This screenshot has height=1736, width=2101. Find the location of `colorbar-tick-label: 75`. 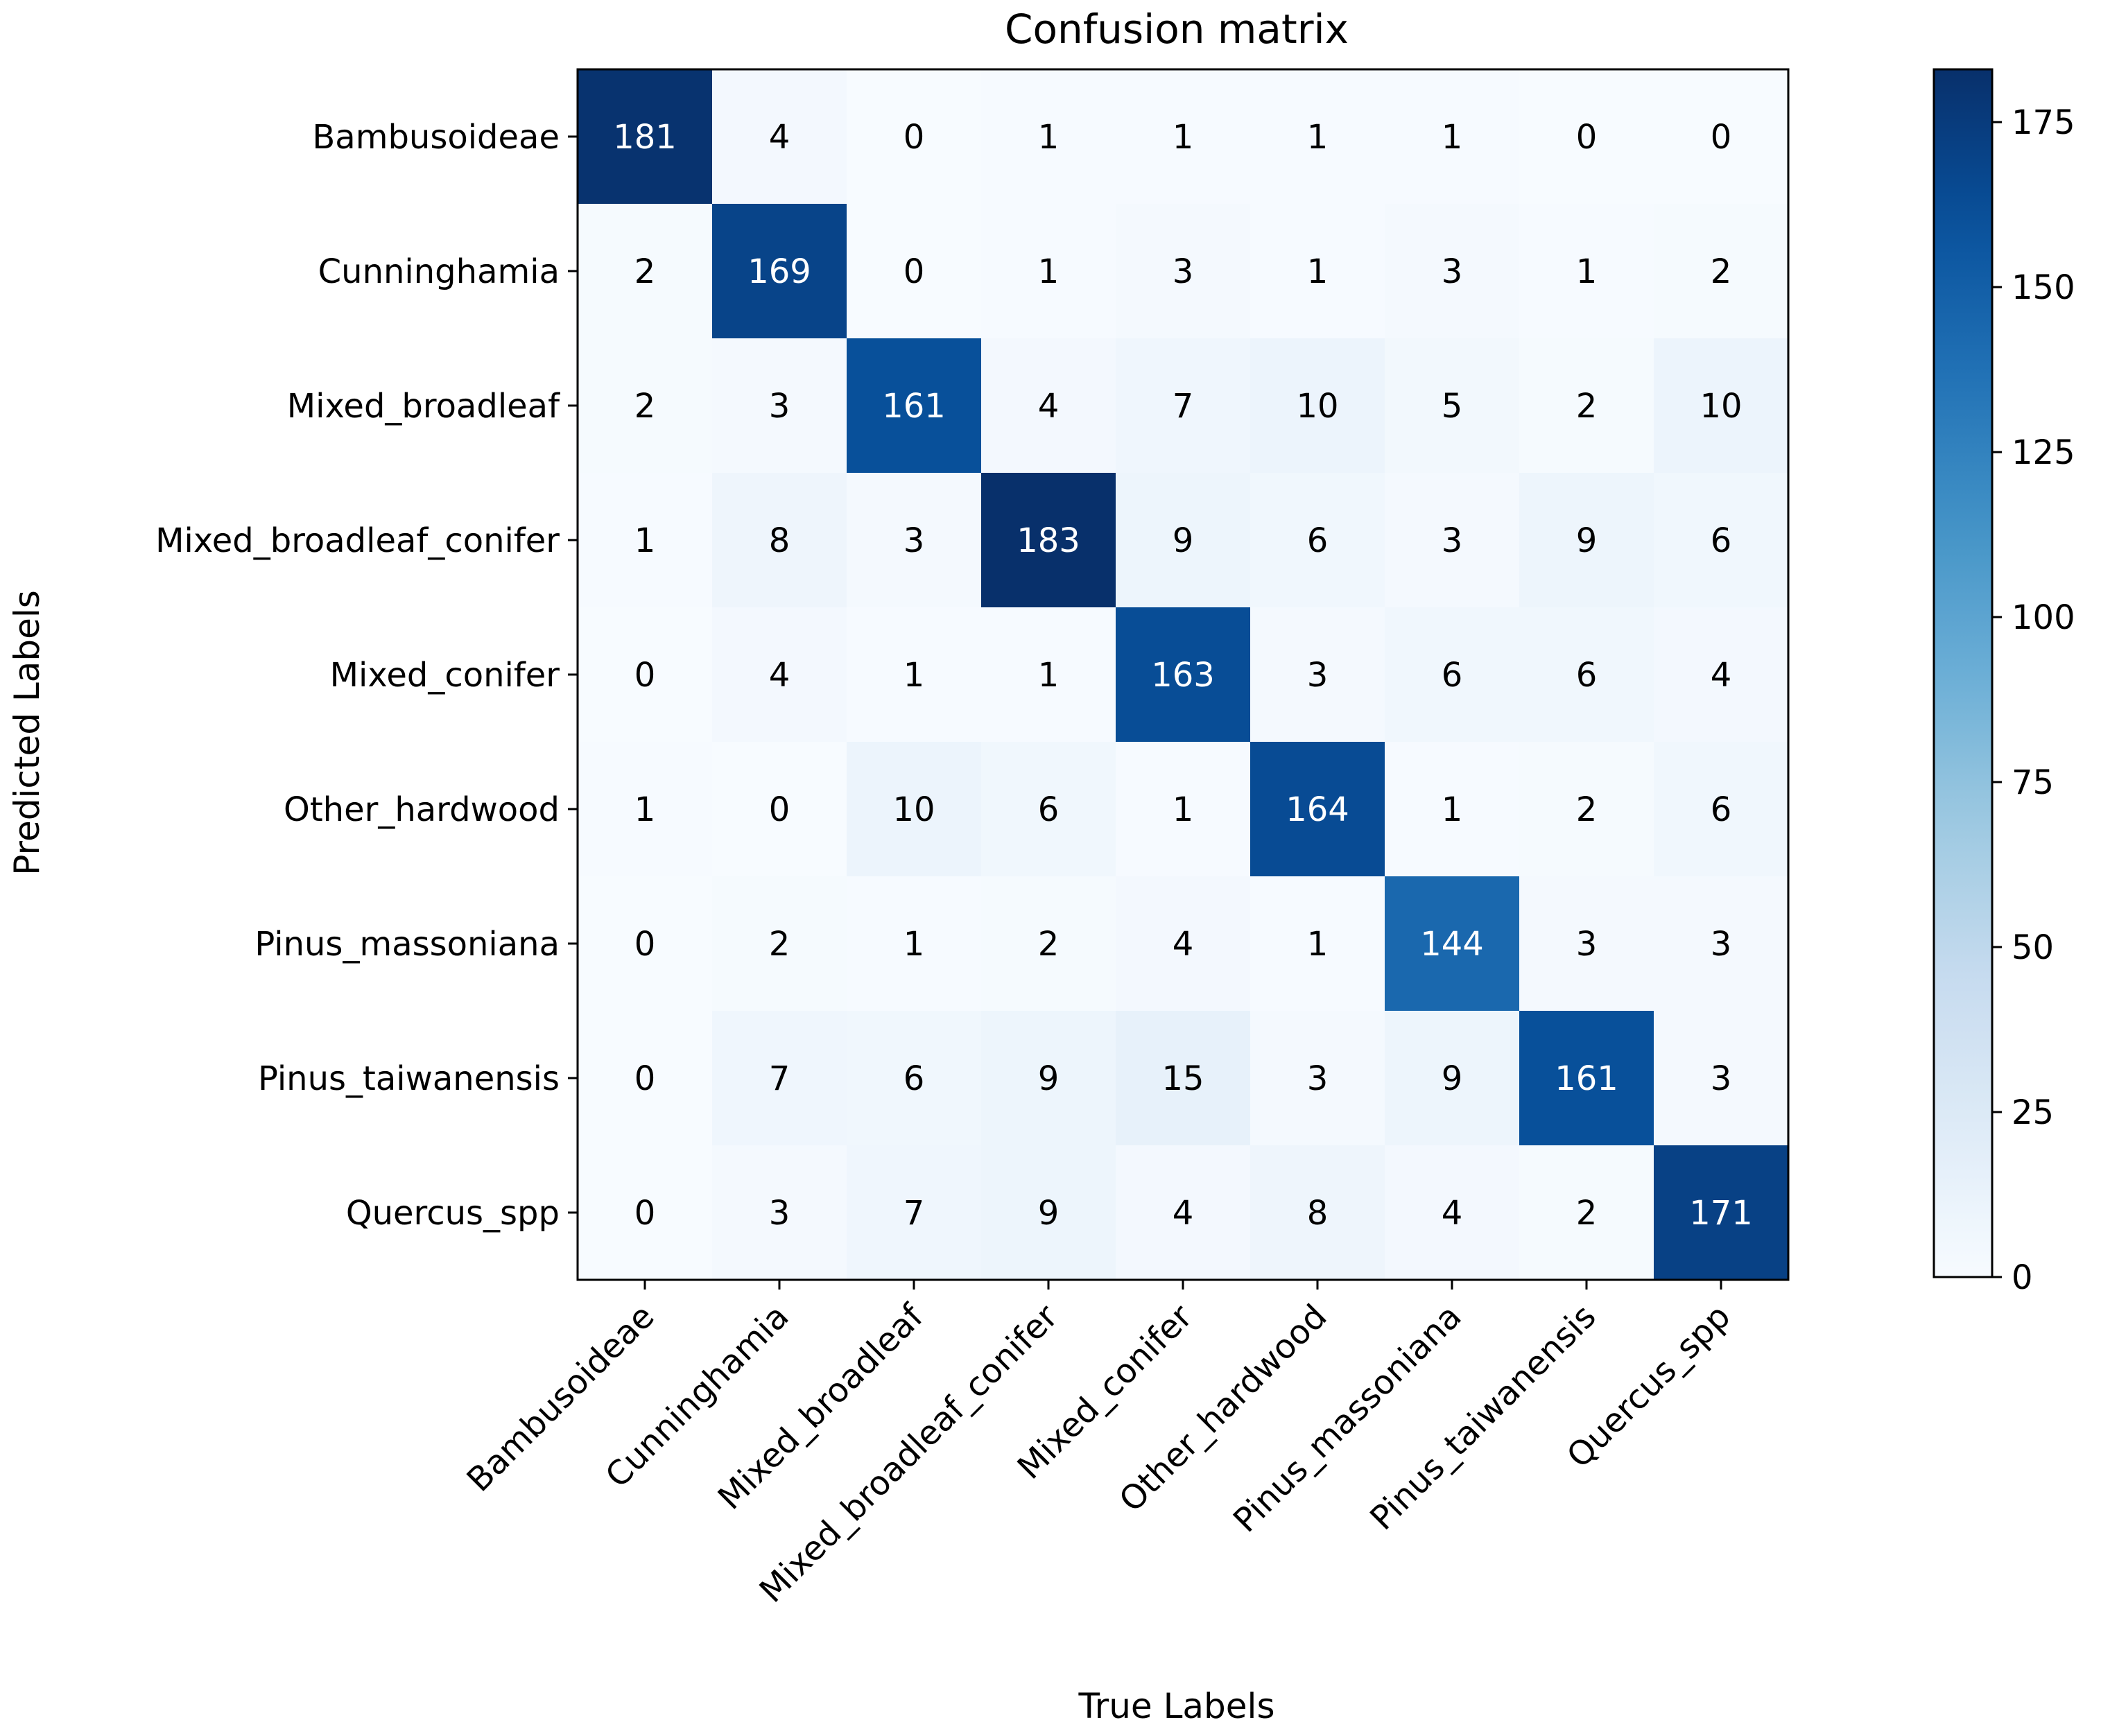

colorbar-tick-label: 75 is located at coordinates (2033, 783).